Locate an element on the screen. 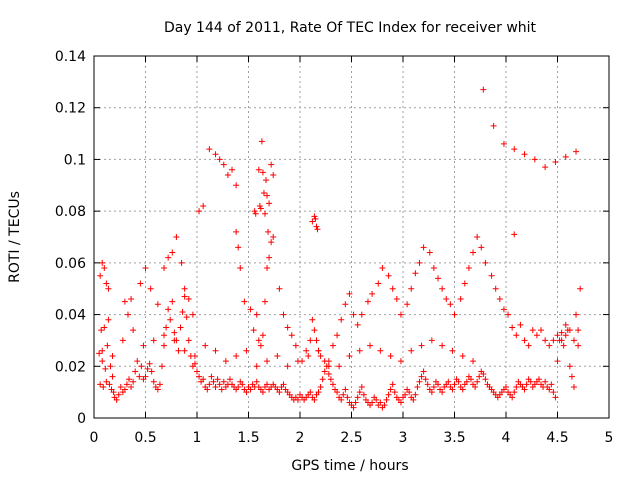  y-tick-label: 0 is located at coordinates (81, 419).